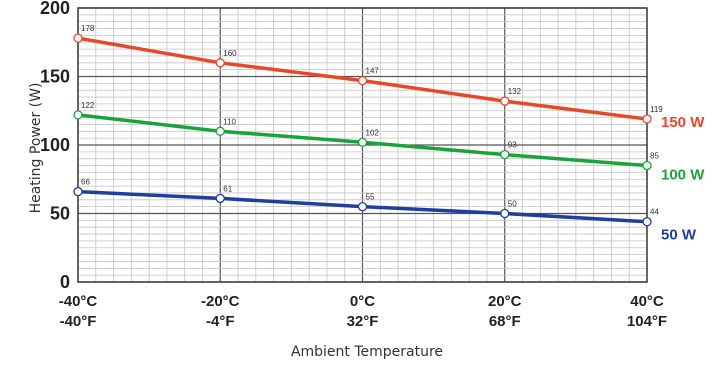 Image resolution: width=718 pixels, height=367 pixels. I want to click on series-label: 100 W, so click(683, 175).